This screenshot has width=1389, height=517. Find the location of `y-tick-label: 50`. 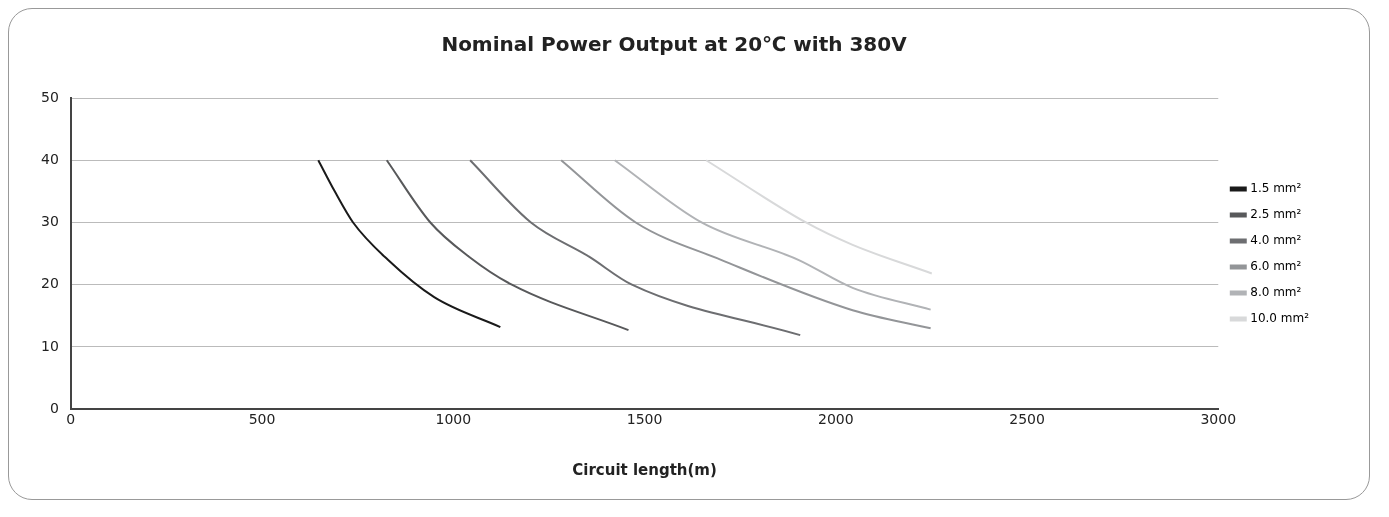

y-tick-label: 50 is located at coordinates (49, 96).